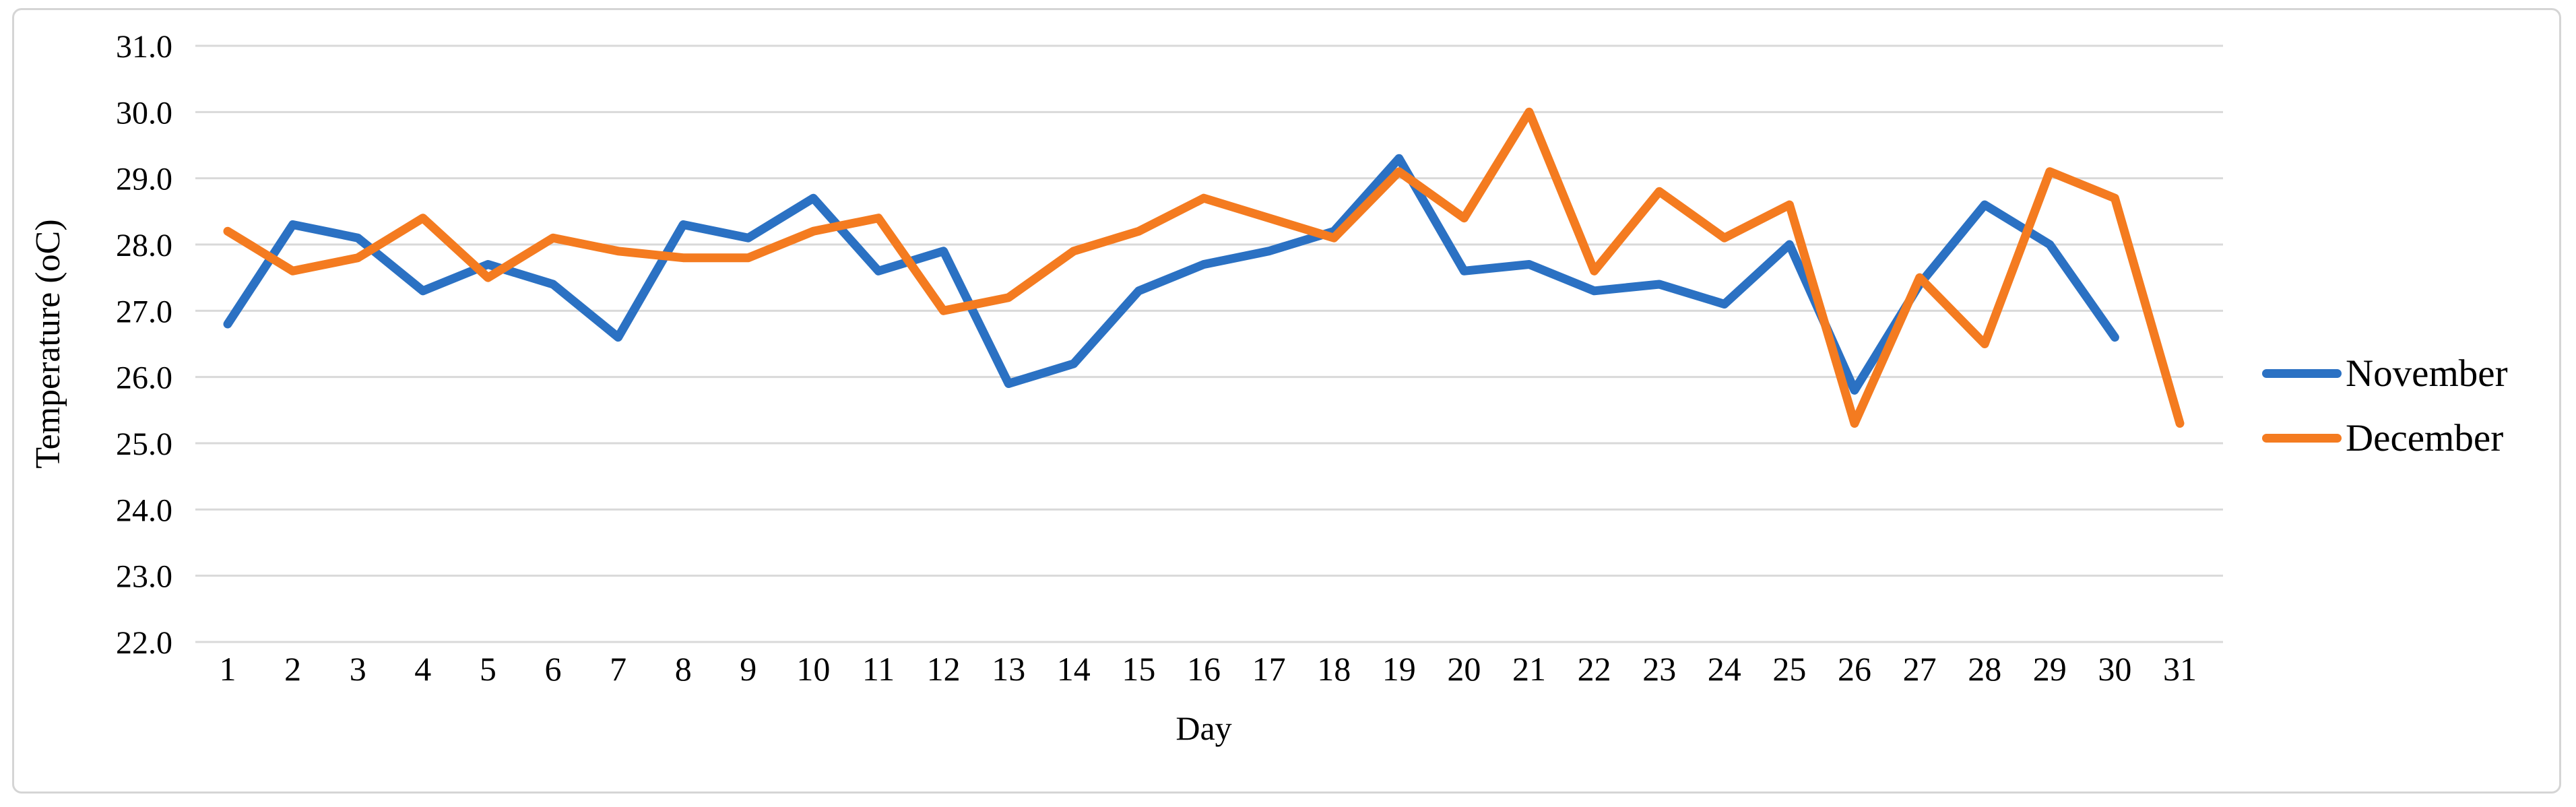 The height and width of the screenshot is (807, 2576). Describe the element at coordinates (2425, 437) in the screenshot. I see `legend-label-december: December` at that location.